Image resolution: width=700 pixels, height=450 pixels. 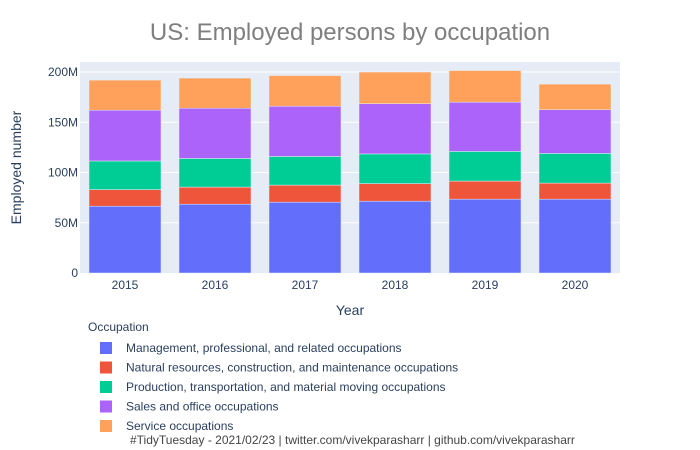 I want to click on legend-item-label: Sales and office occupations, so click(x=202, y=407).